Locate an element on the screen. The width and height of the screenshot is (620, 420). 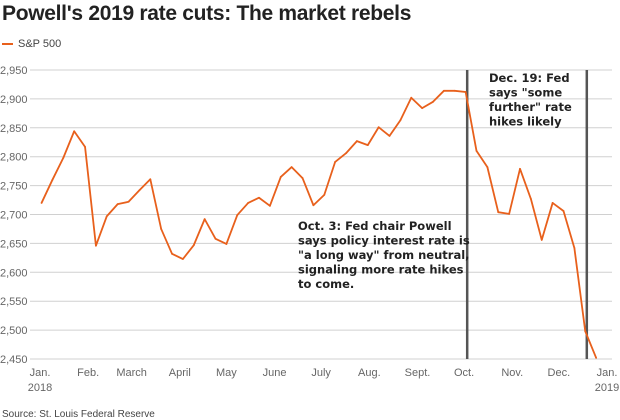
annotation-text: hikes likely is located at coordinates (525, 122).